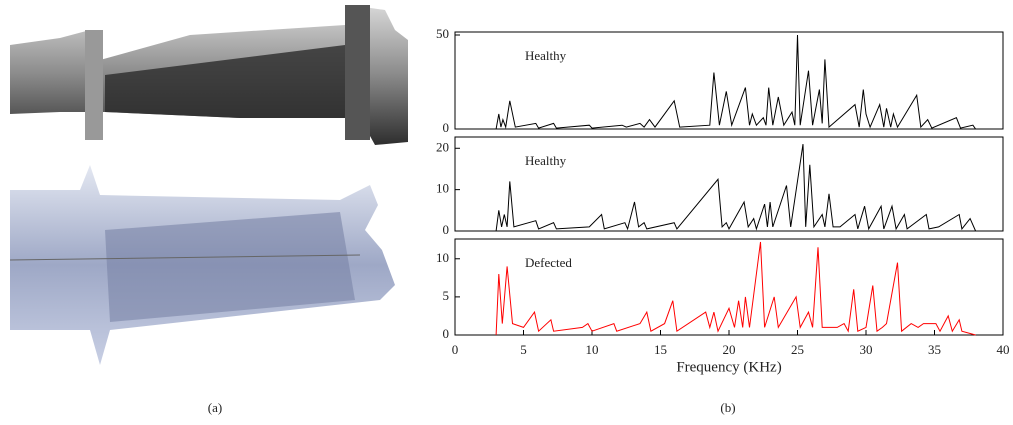 The image size is (1013, 425). Describe the element at coordinates (446, 295) in the screenshot. I see `y-tick-label: 5` at that location.